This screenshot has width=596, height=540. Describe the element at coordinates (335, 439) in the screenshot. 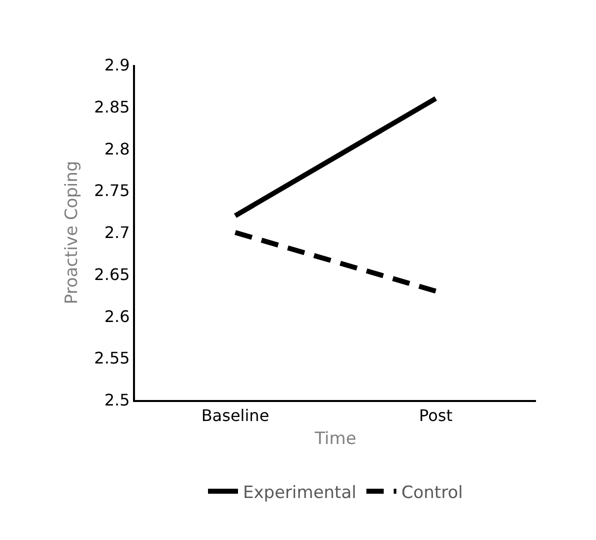

I see `x-axis-title: Time` at that location.